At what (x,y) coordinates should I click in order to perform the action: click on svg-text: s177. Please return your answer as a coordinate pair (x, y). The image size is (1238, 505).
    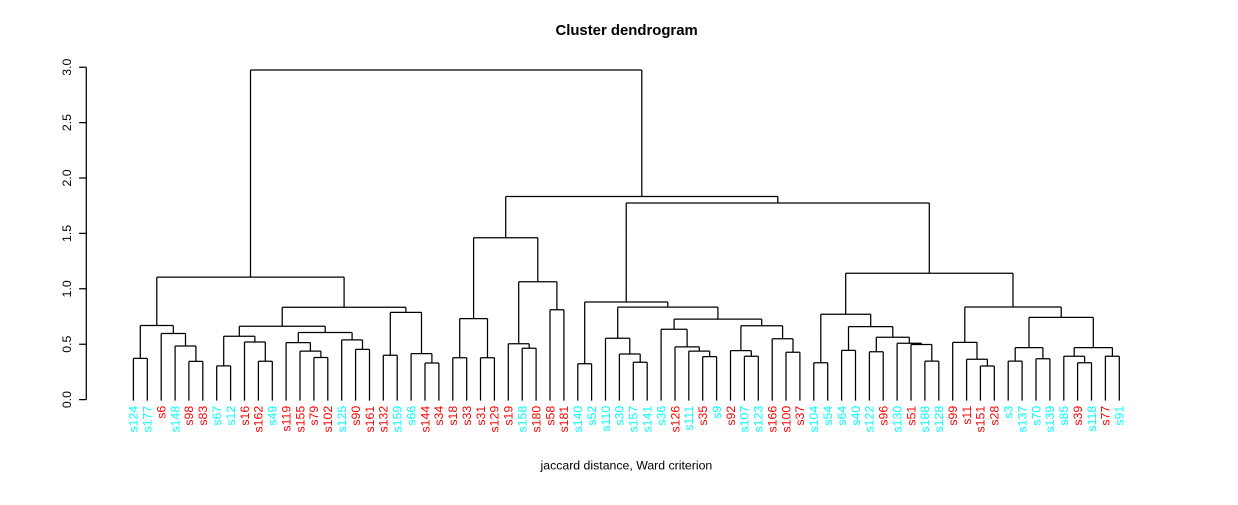
    Looking at the image, I should click on (148, 419).